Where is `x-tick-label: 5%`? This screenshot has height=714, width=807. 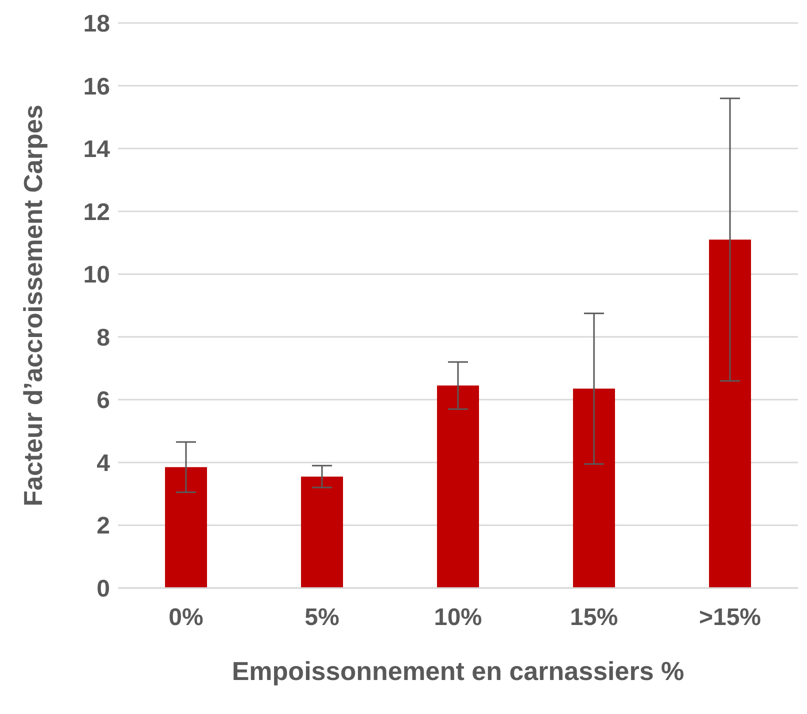 x-tick-label: 5% is located at coordinates (322, 618).